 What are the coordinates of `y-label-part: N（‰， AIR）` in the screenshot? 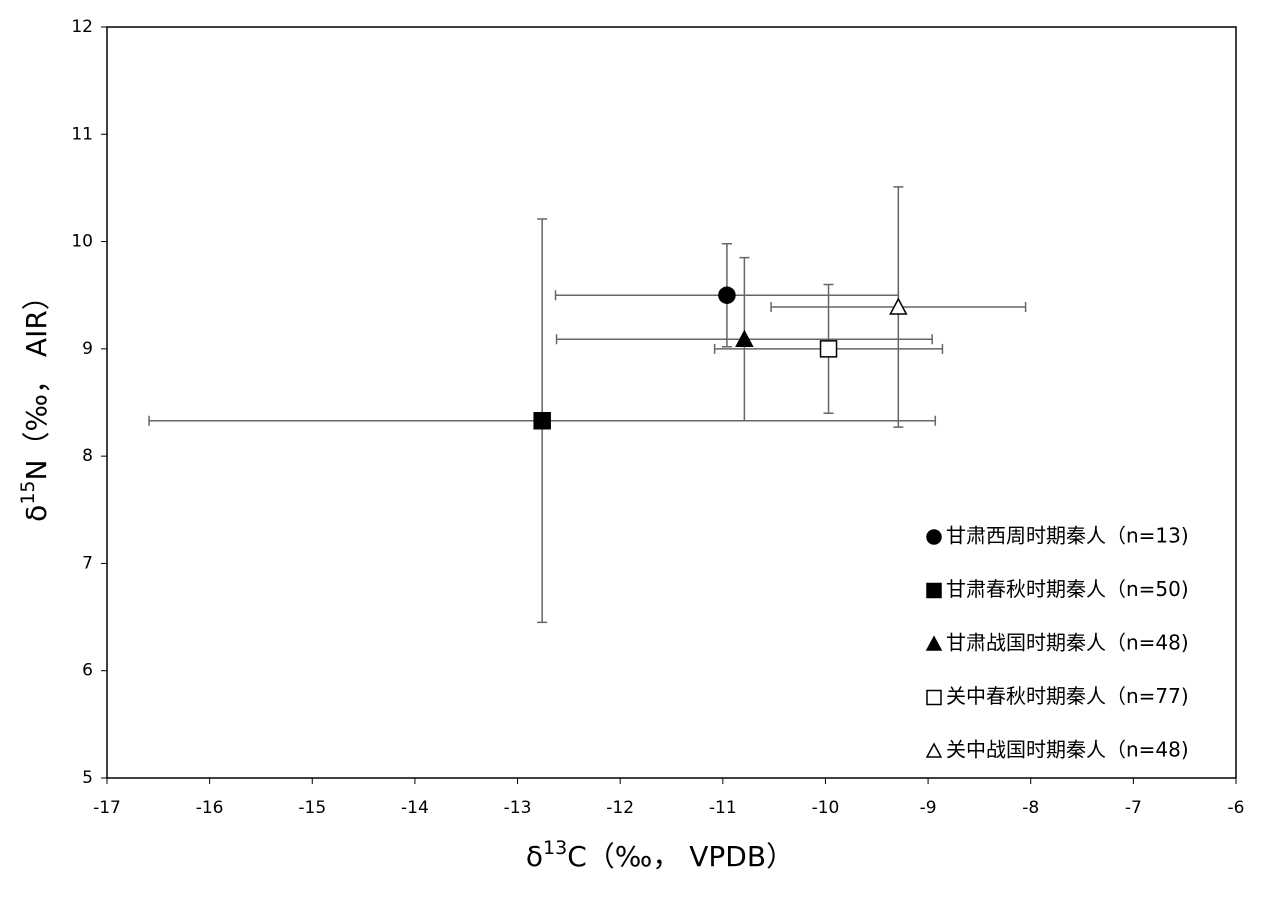 It's located at (36, 381).